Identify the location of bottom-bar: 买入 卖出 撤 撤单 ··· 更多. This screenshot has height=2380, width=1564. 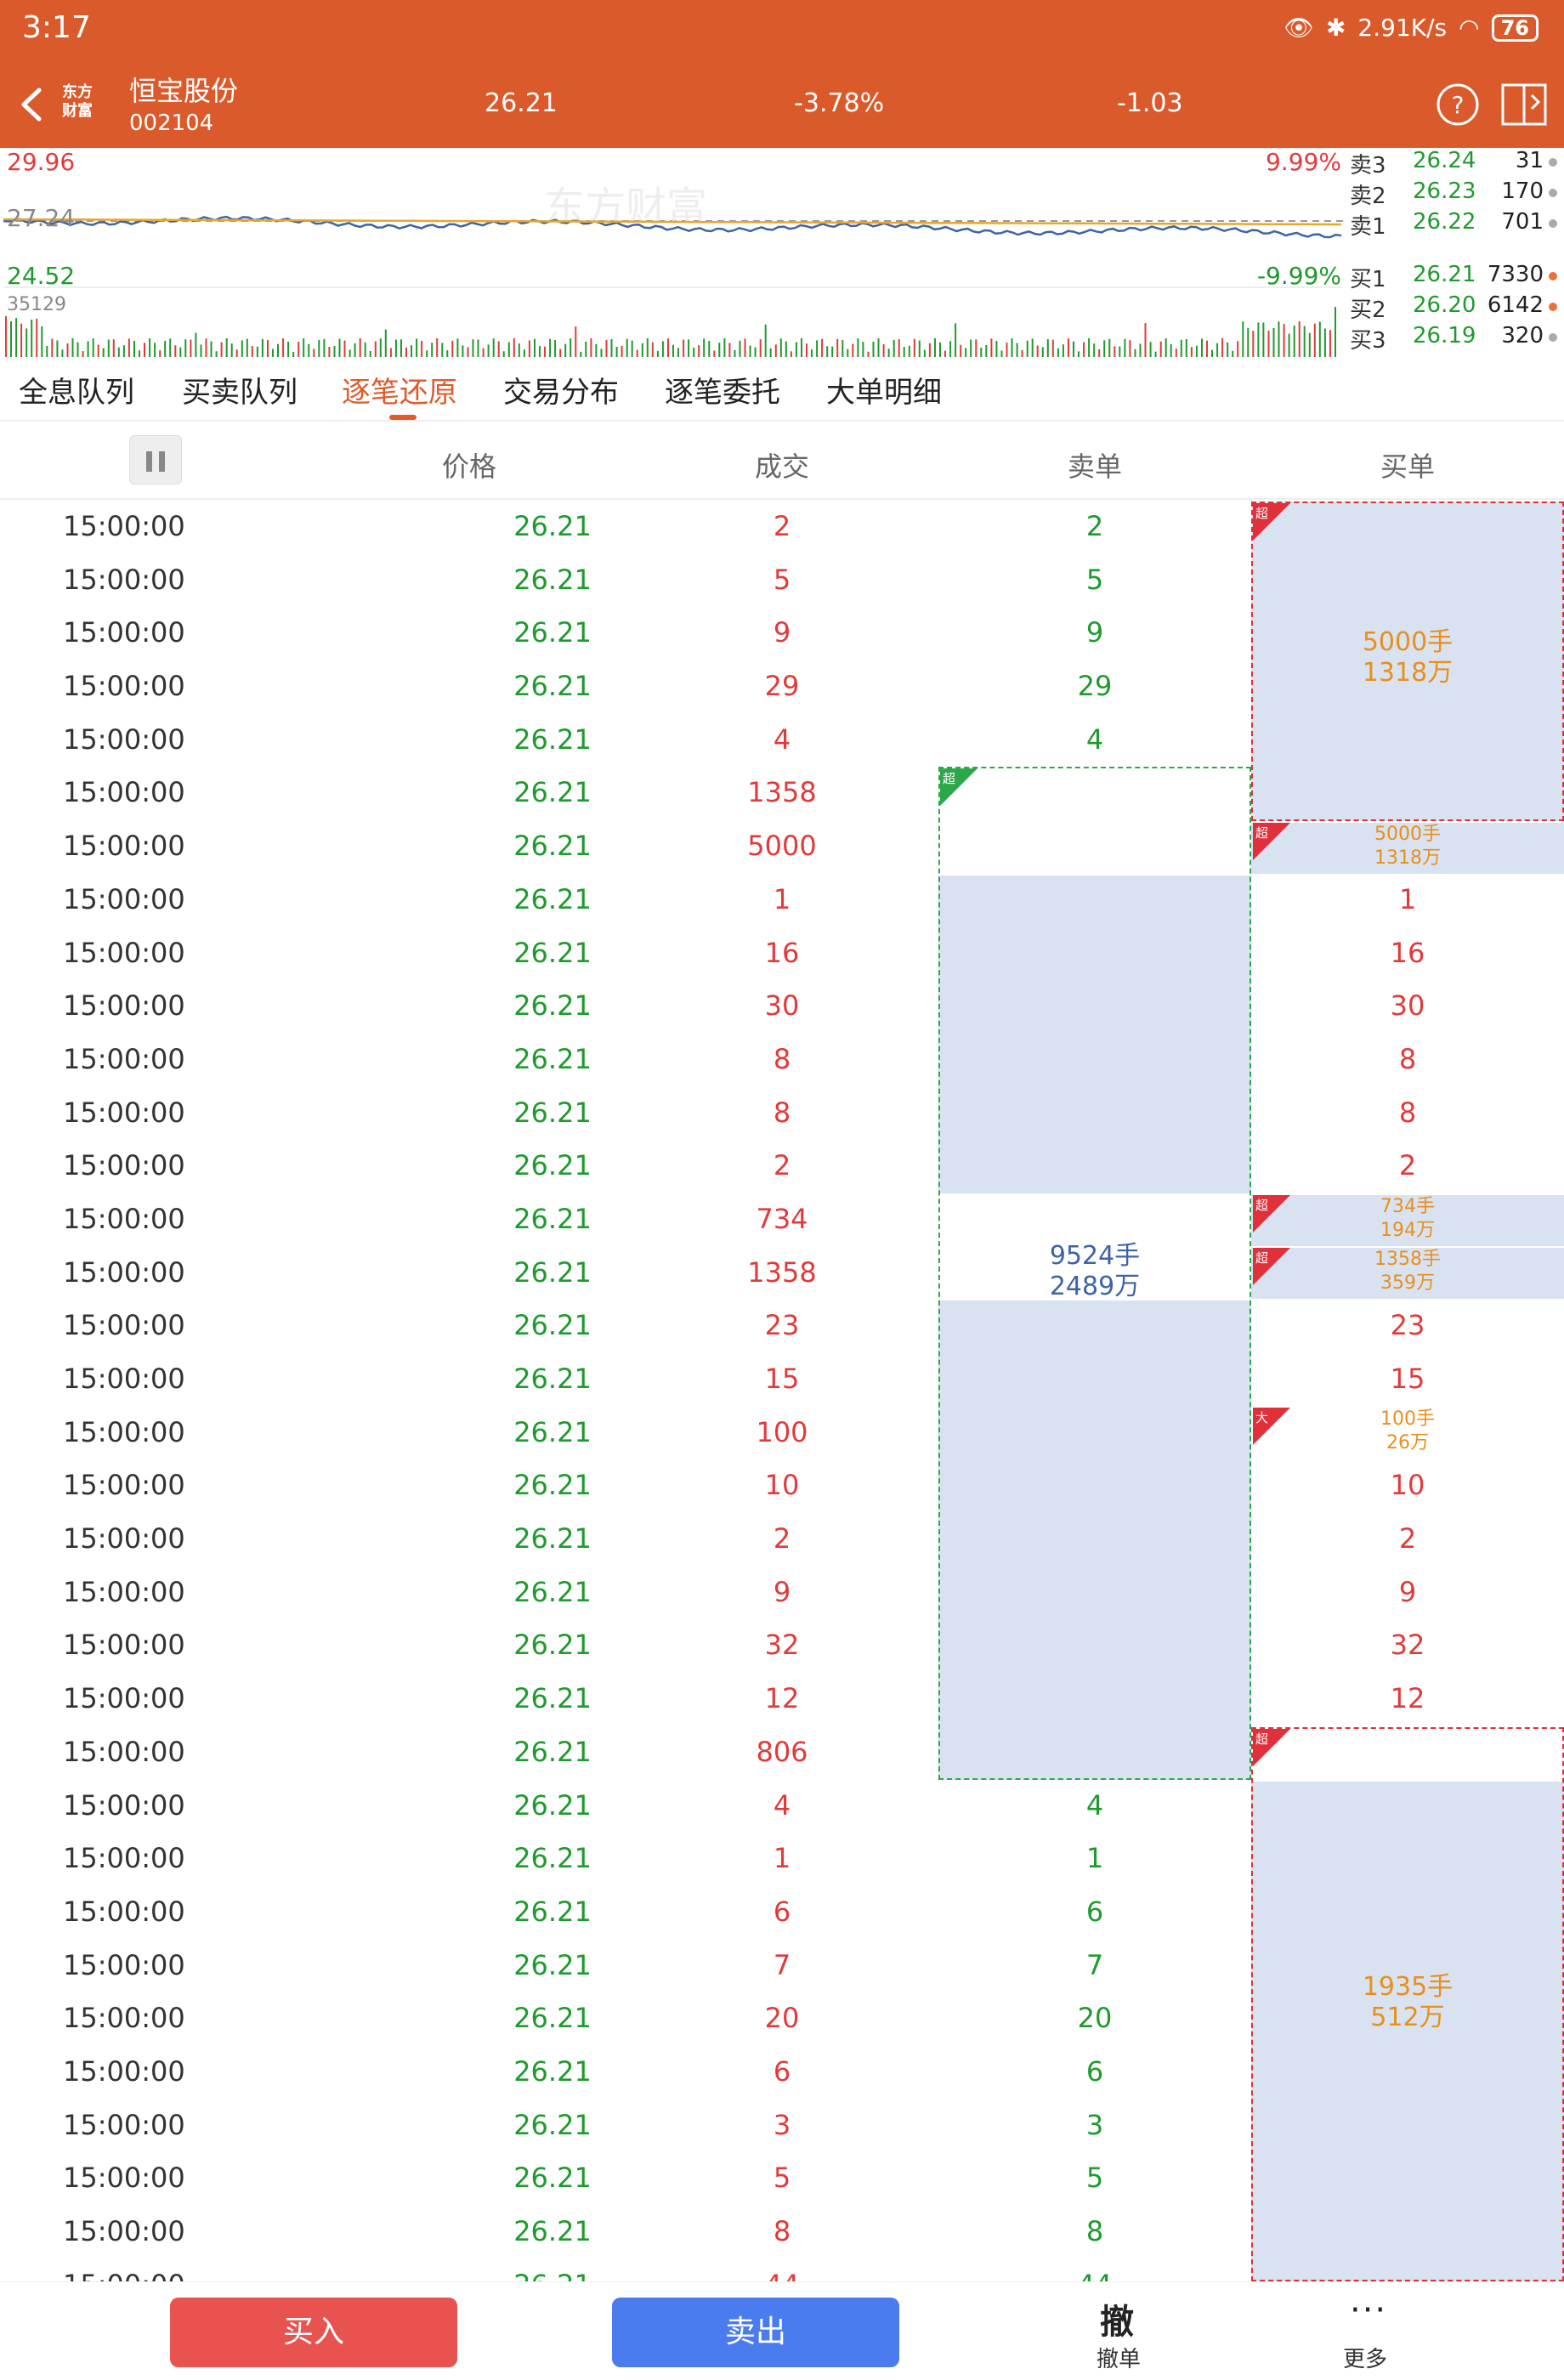
(782, 2330).